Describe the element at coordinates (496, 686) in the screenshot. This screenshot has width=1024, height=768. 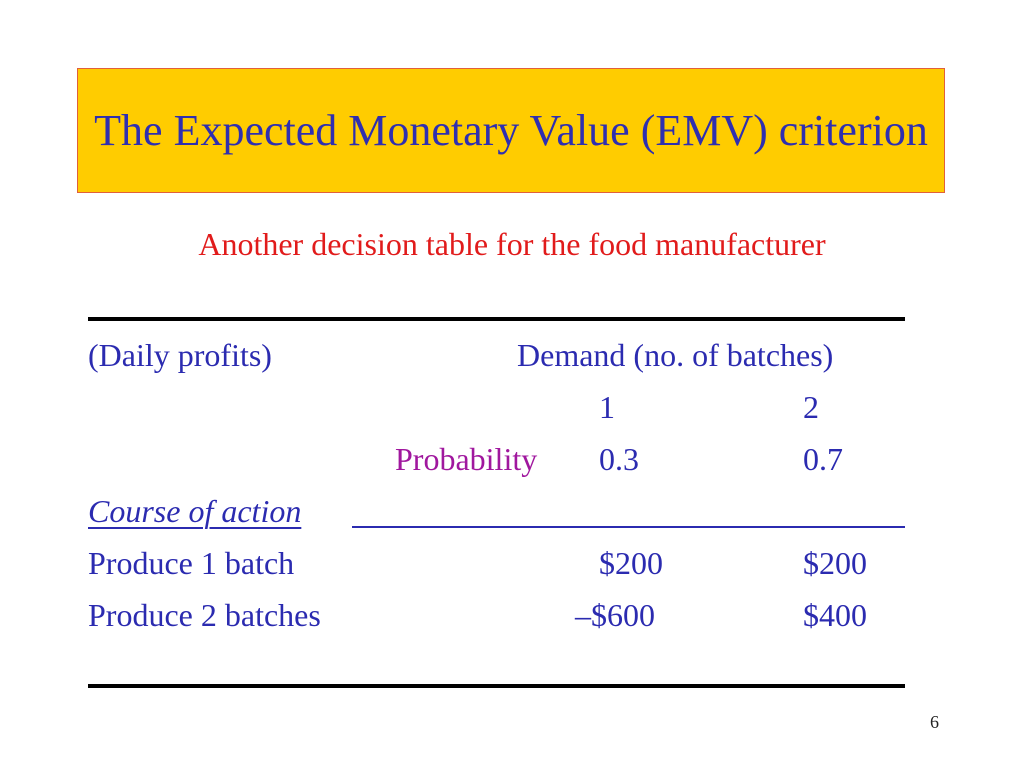
I see `table-bottom-rule` at that location.